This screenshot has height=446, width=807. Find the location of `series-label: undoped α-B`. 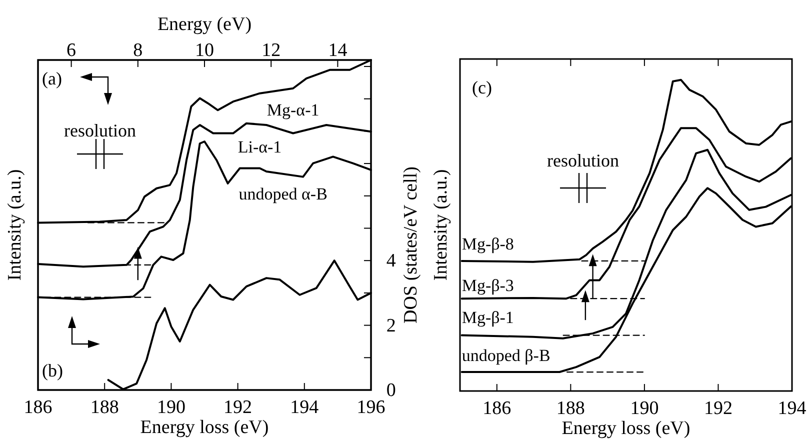

series-label: undoped α-B is located at coordinates (283, 194).